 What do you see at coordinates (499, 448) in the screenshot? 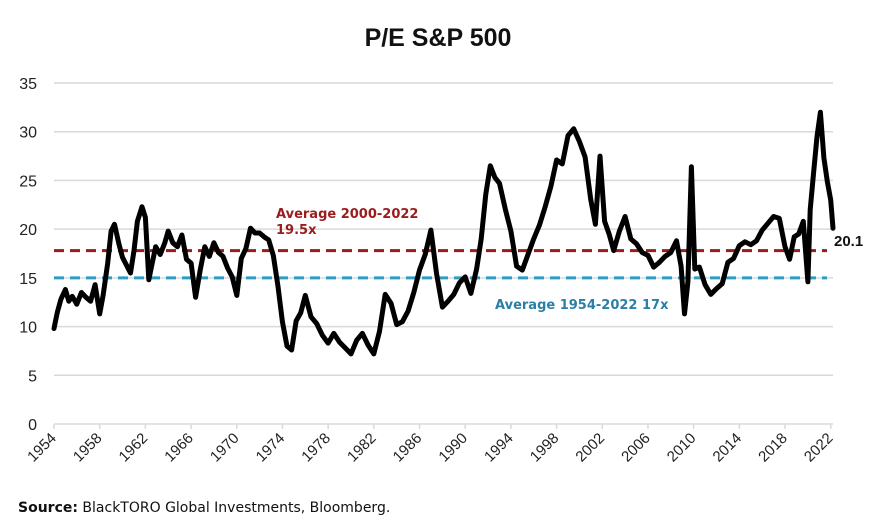
I see `x-tick-label-1994: 1994` at bounding box center [499, 448].